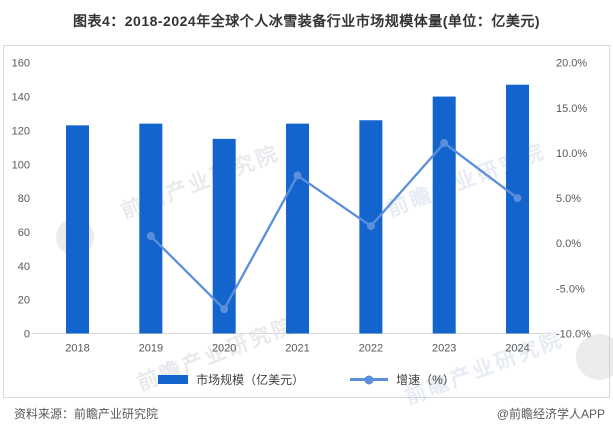 The height and width of the screenshot is (441, 613). I want to click on left-axis-tick: 60, so click(24, 233).